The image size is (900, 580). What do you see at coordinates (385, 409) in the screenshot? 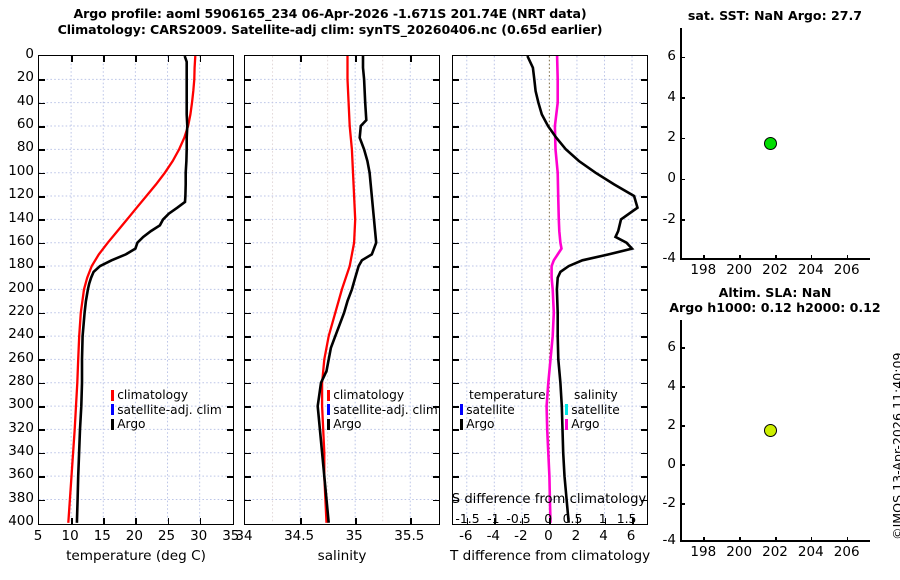
I see `legend-label: satellite-adj. clim` at bounding box center [385, 409].